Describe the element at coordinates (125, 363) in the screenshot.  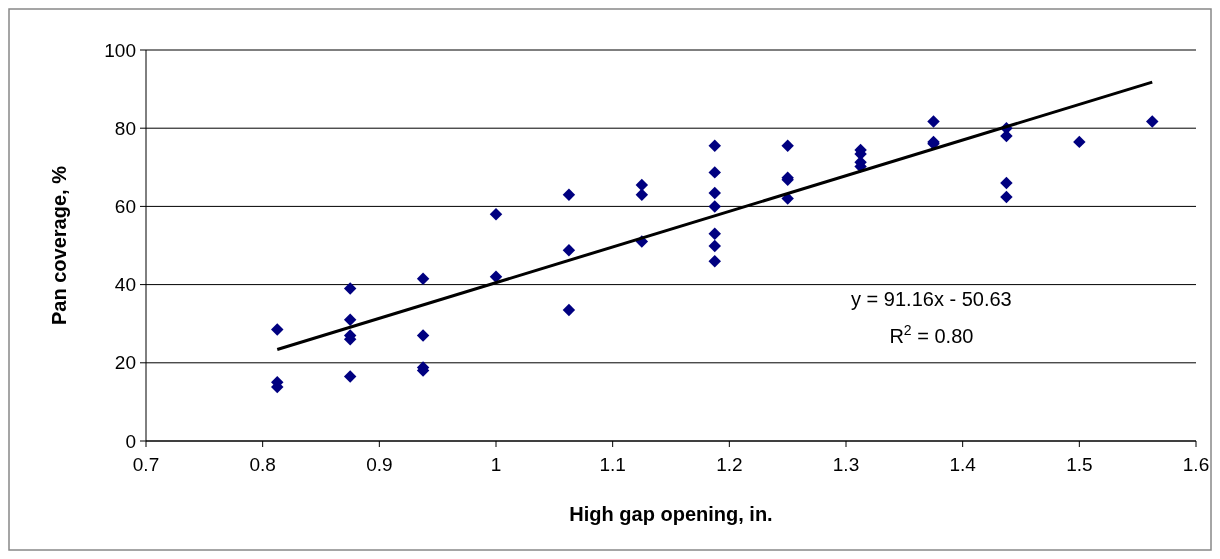
I see `y-tick-label: 20` at that location.